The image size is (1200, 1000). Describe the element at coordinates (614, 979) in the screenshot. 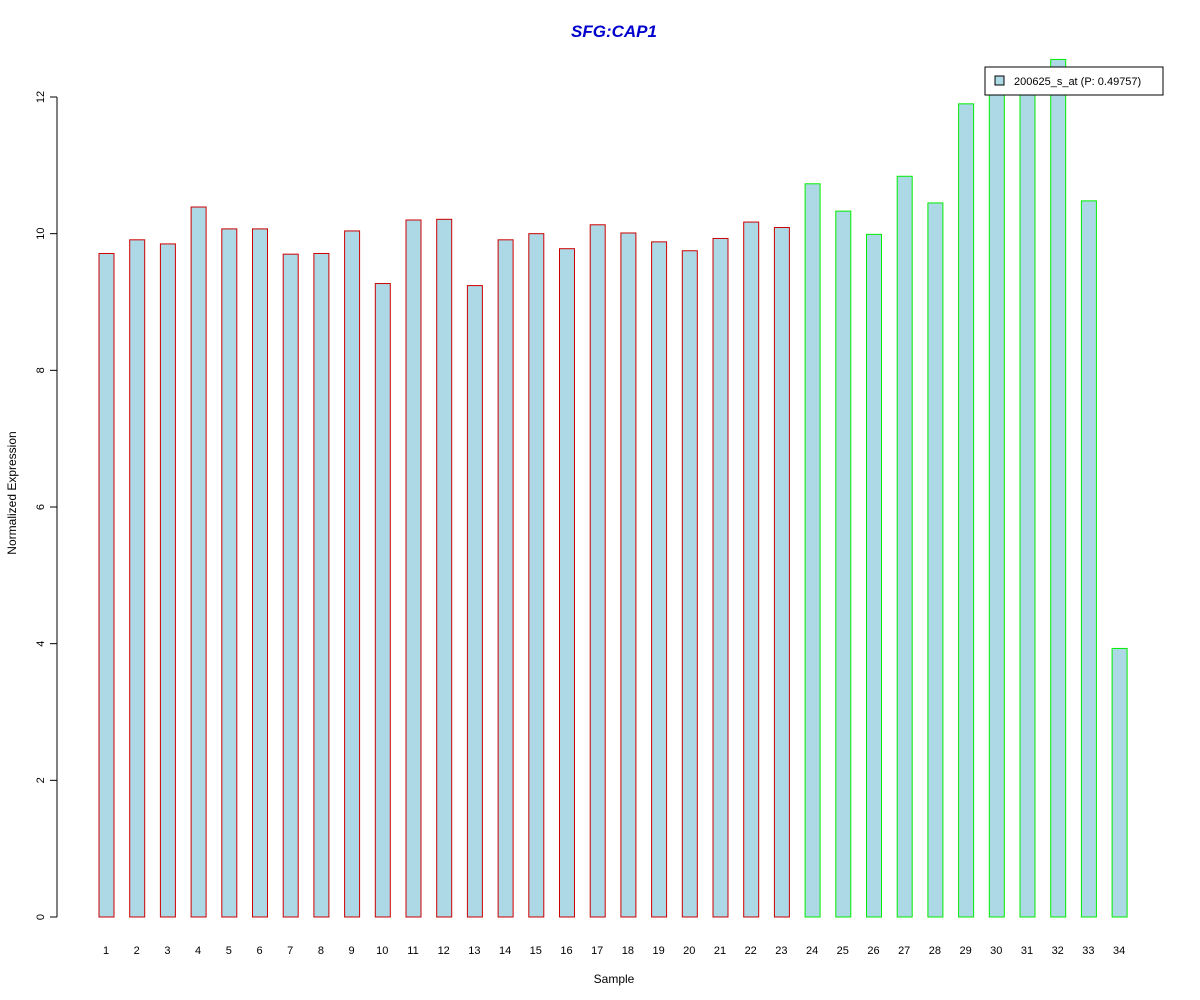

I see `x-axis-label: Sample` at that location.